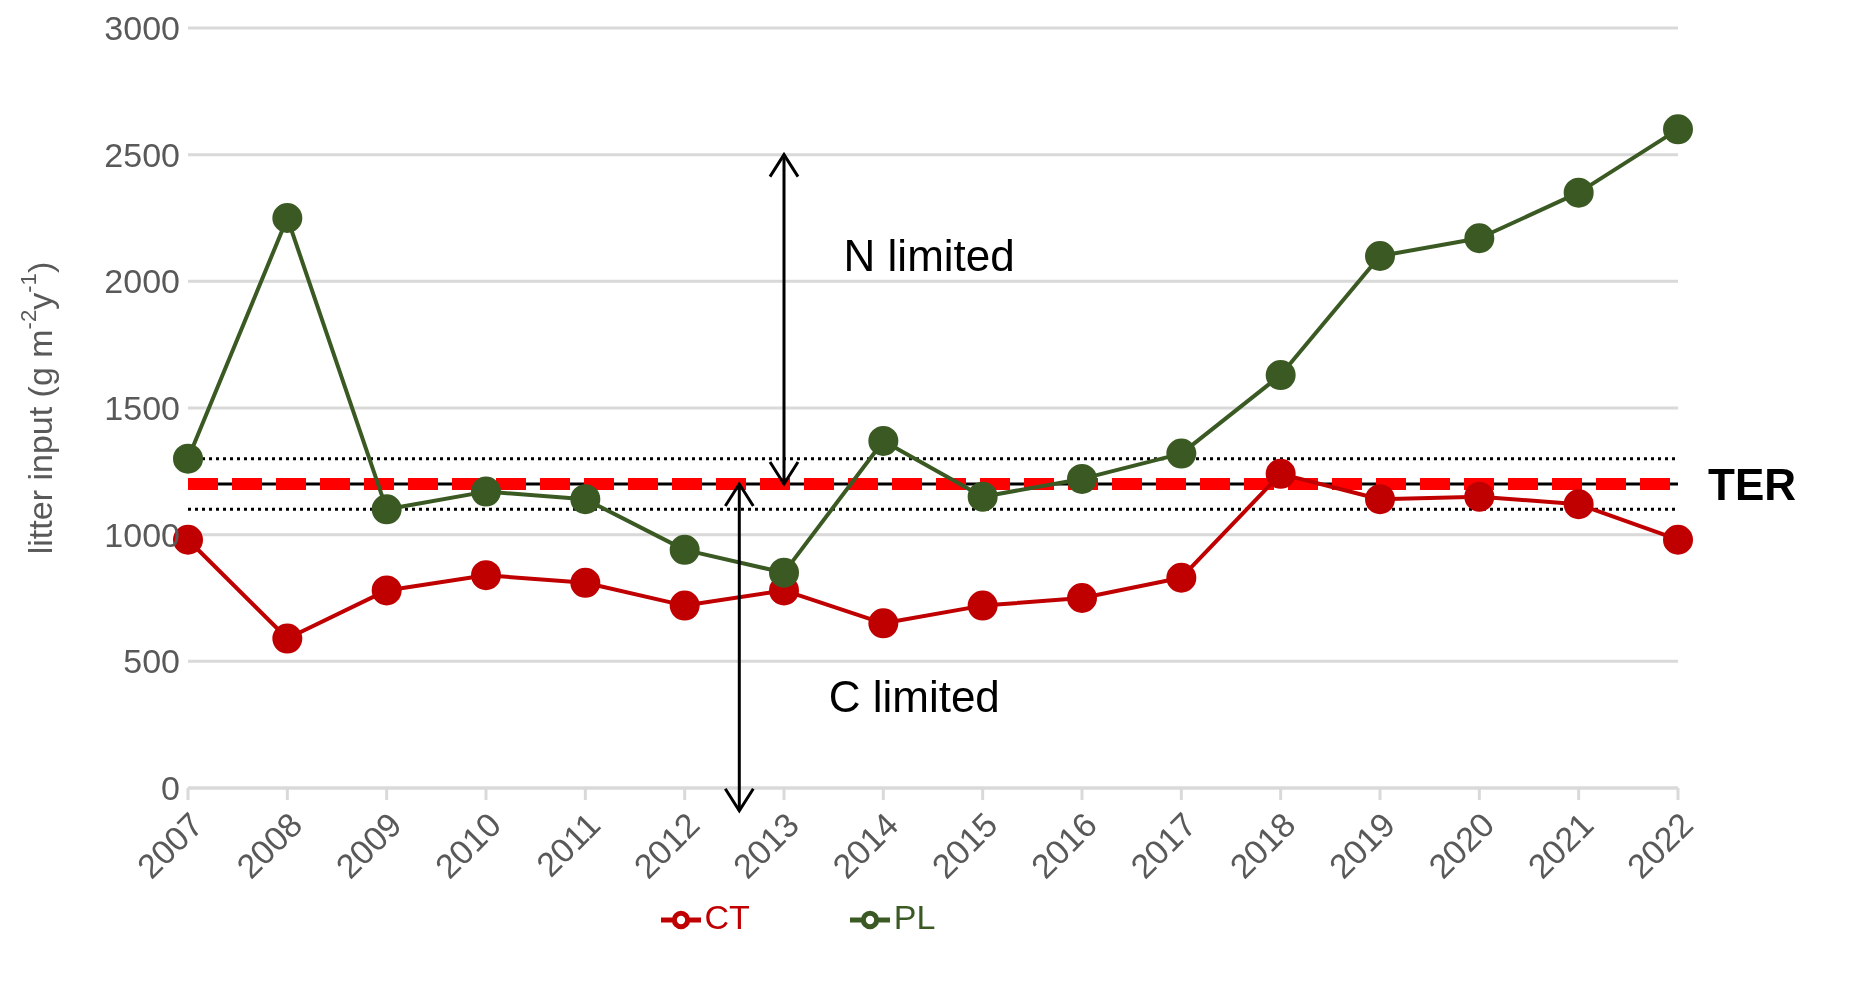  Describe the element at coordinates (727, 917) in the screenshot. I see `legend-label: CT` at that location.